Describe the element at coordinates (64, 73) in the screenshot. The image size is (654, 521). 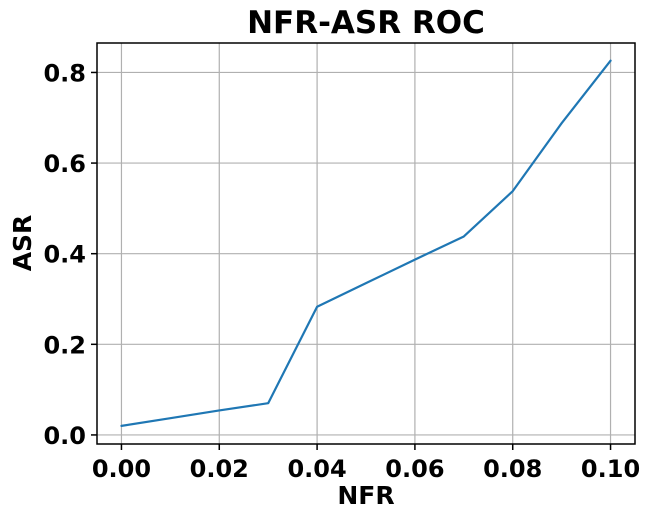
I see `y-tick-label: 0.8` at that location.